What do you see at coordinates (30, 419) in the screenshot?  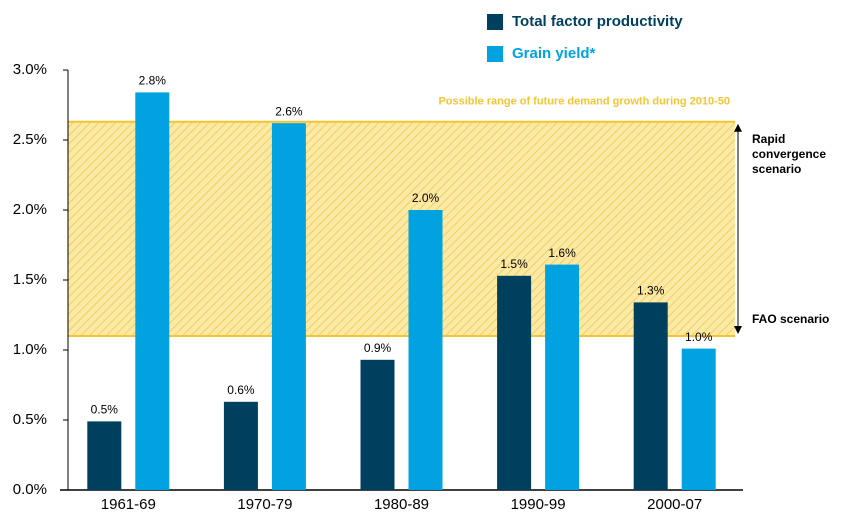 I see `y-tick-label: 0.5%` at bounding box center [30, 419].